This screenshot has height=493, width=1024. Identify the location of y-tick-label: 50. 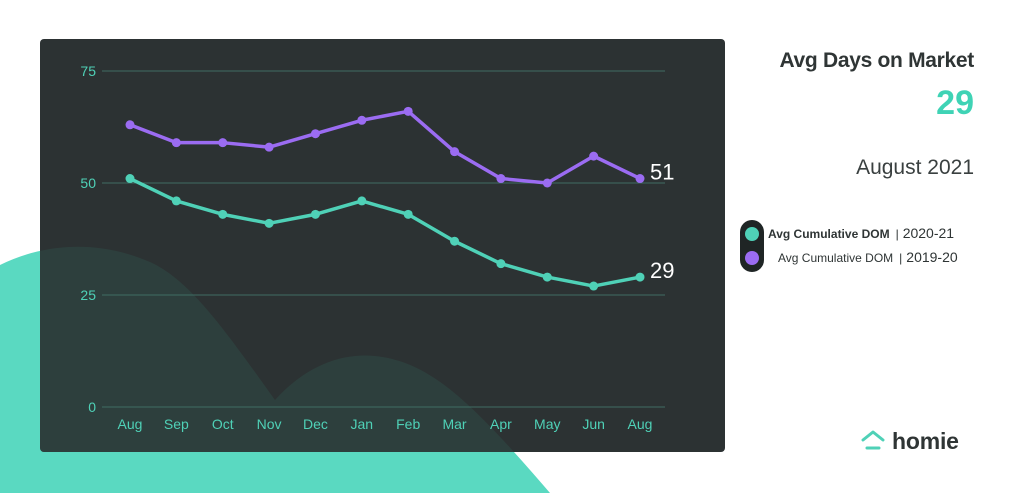
(88, 183).